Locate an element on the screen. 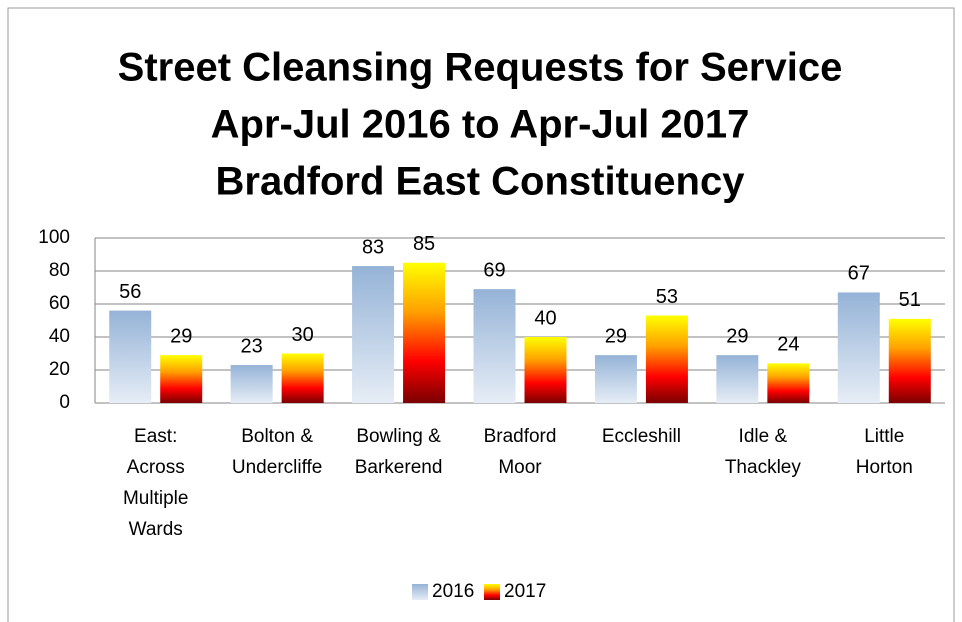 This screenshot has width=962, height=622. x-tick-label: Eccleshill is located at coordinates (641, 436).